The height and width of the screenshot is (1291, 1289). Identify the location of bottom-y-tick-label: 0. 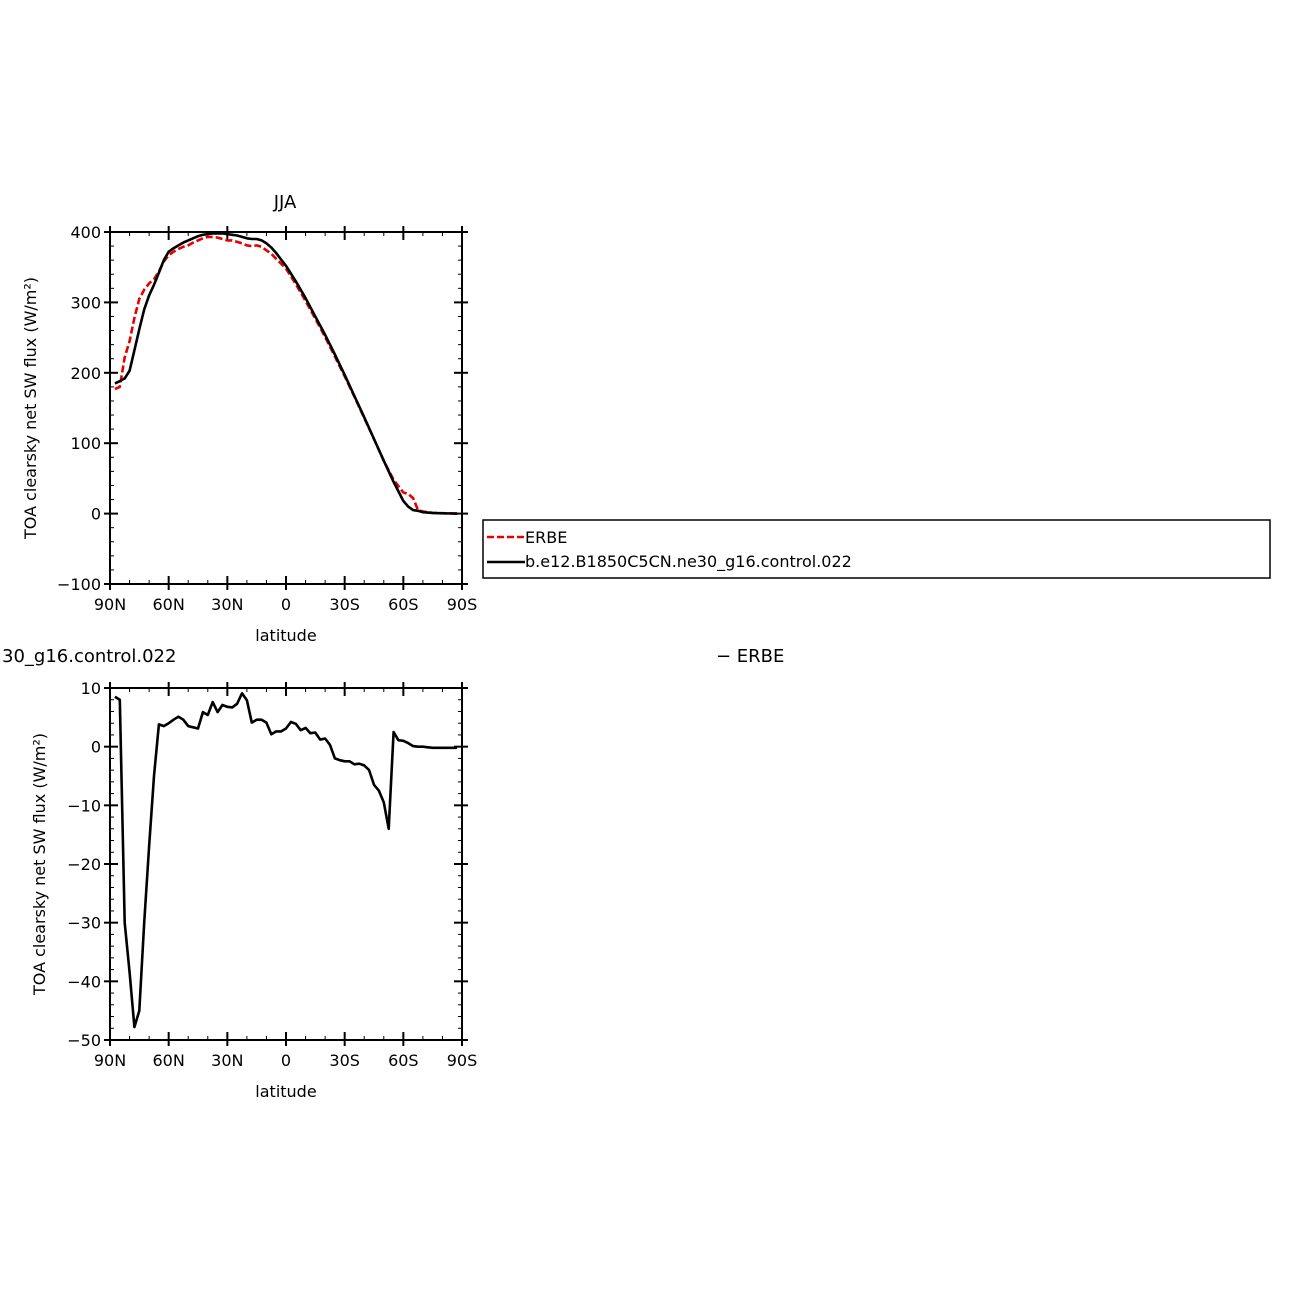
(96, 747).